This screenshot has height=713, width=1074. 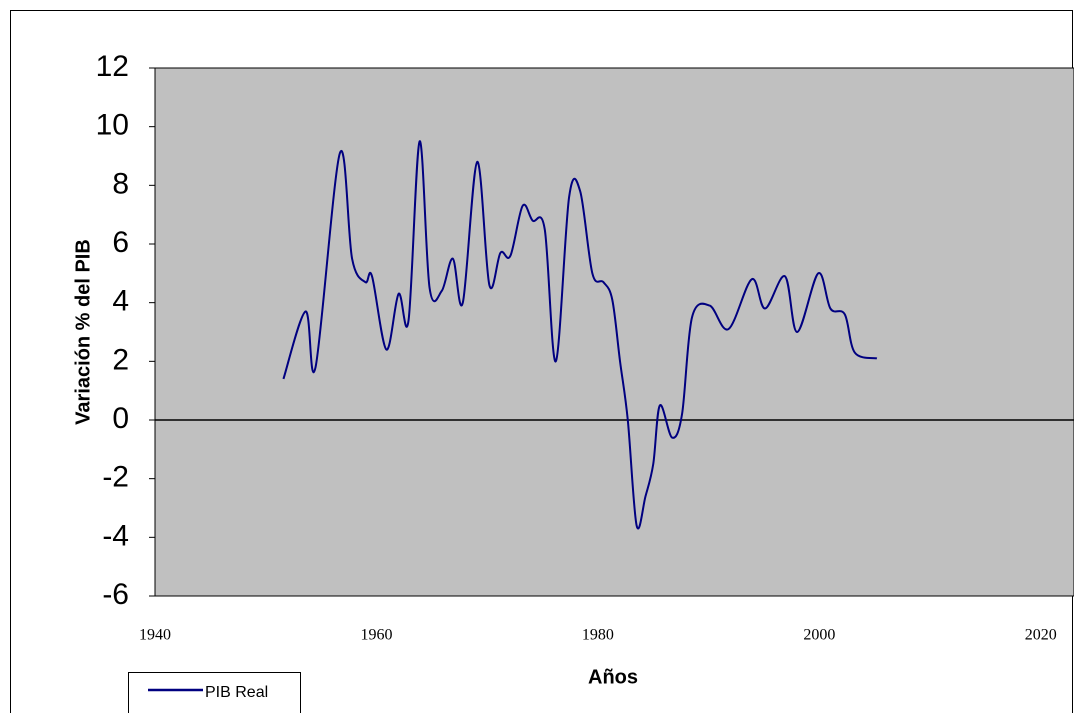 What do you see at coordinates (236, 692) in the screenshot?
I see `legend-label: PIB Real` at bounding box center [236, 692].